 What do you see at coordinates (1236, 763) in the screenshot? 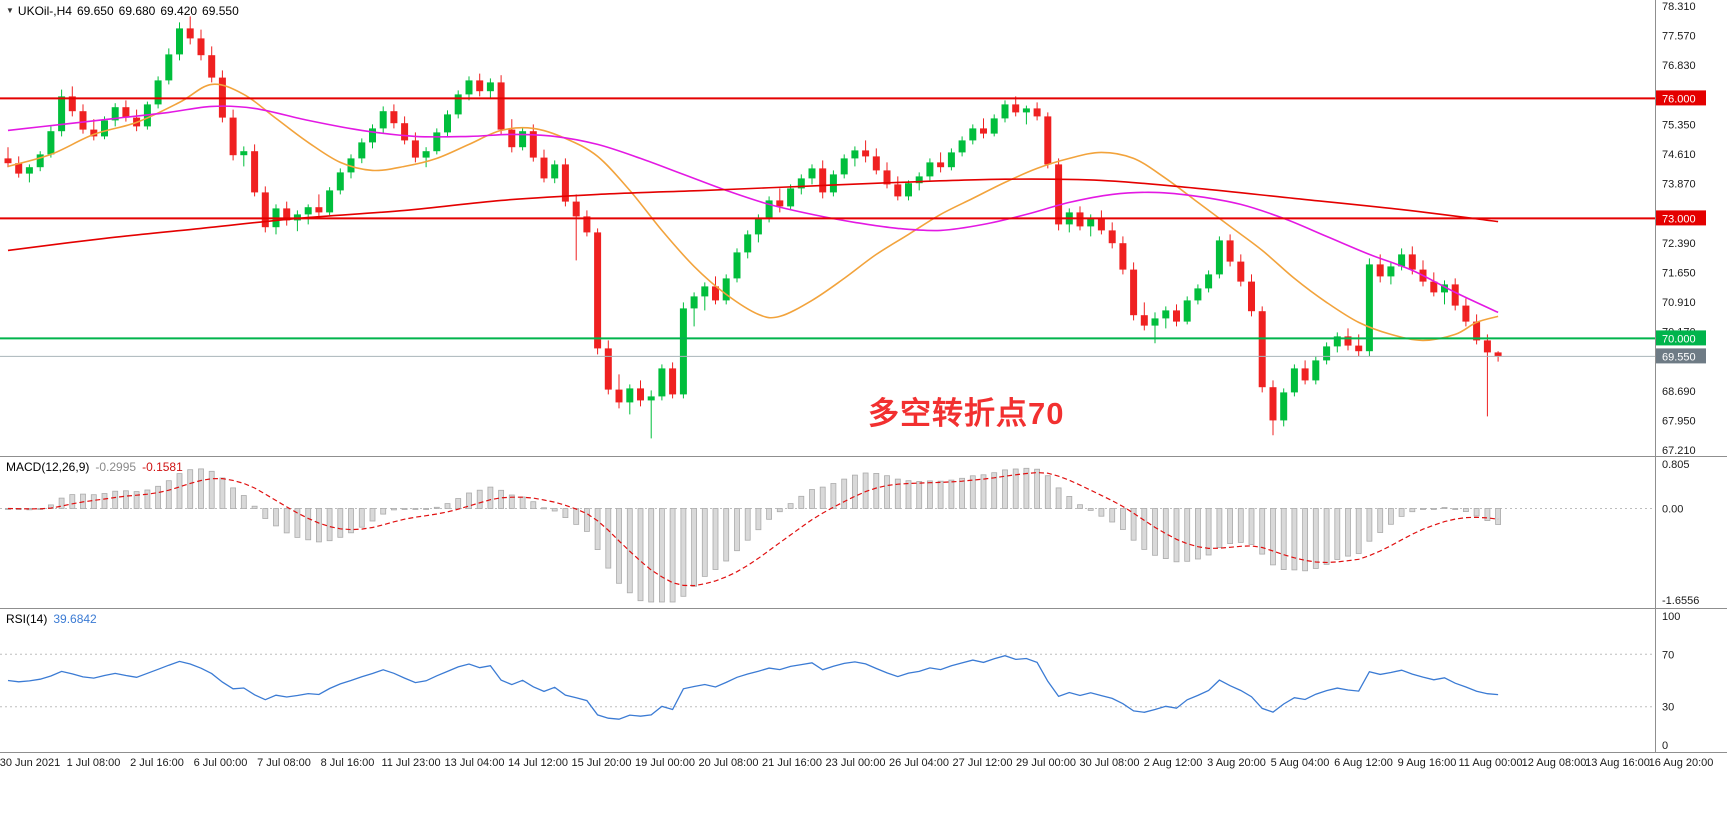
I see `time-axis-label: 3 Aug 20:00` at bounding box center [1236, 763].